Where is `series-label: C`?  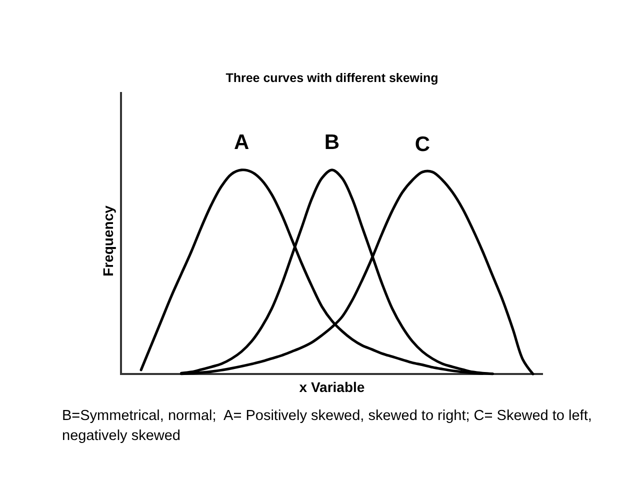
series-label: C is located at coordinates (422, 144).